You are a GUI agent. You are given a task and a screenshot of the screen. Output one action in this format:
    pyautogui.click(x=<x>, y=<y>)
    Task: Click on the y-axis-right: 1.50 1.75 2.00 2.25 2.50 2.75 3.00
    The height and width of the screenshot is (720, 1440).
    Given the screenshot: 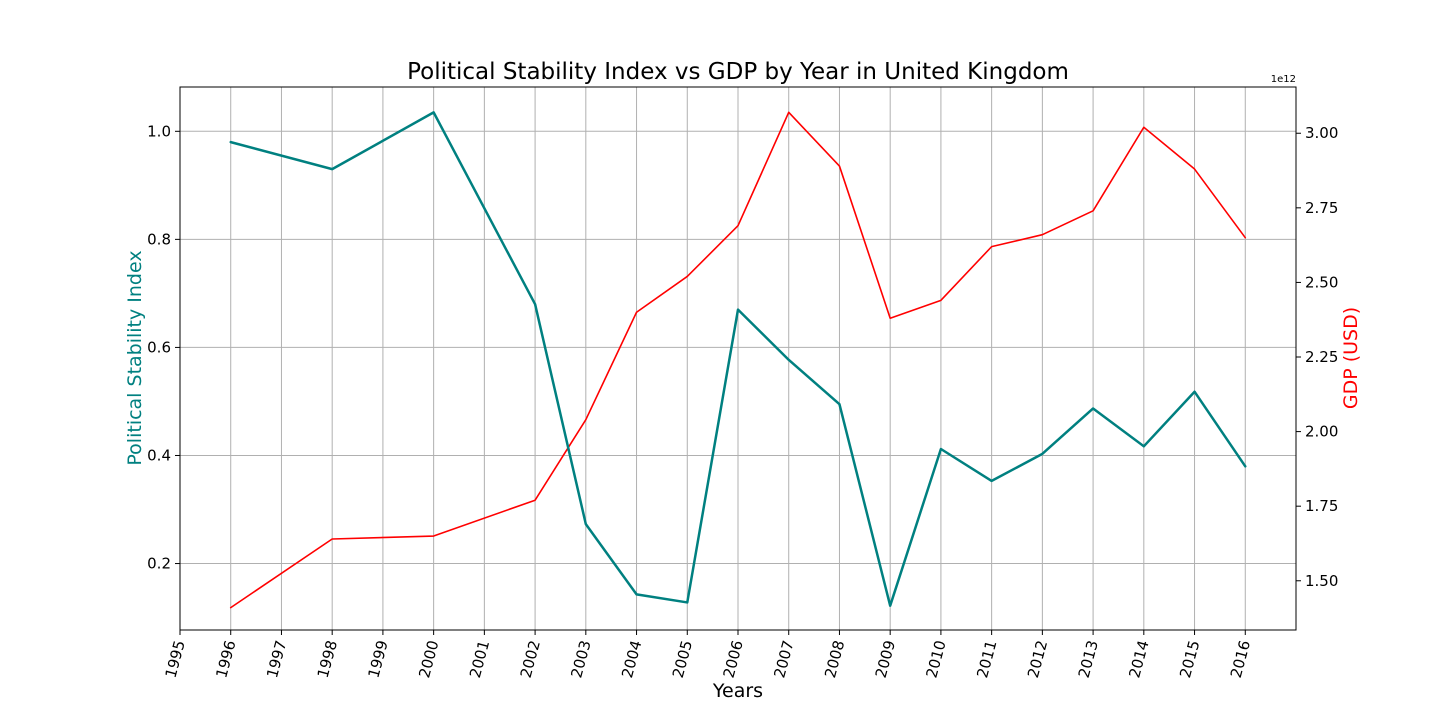 What is the action you would take?
    pyautogui.click(x=1317, y=357)
    